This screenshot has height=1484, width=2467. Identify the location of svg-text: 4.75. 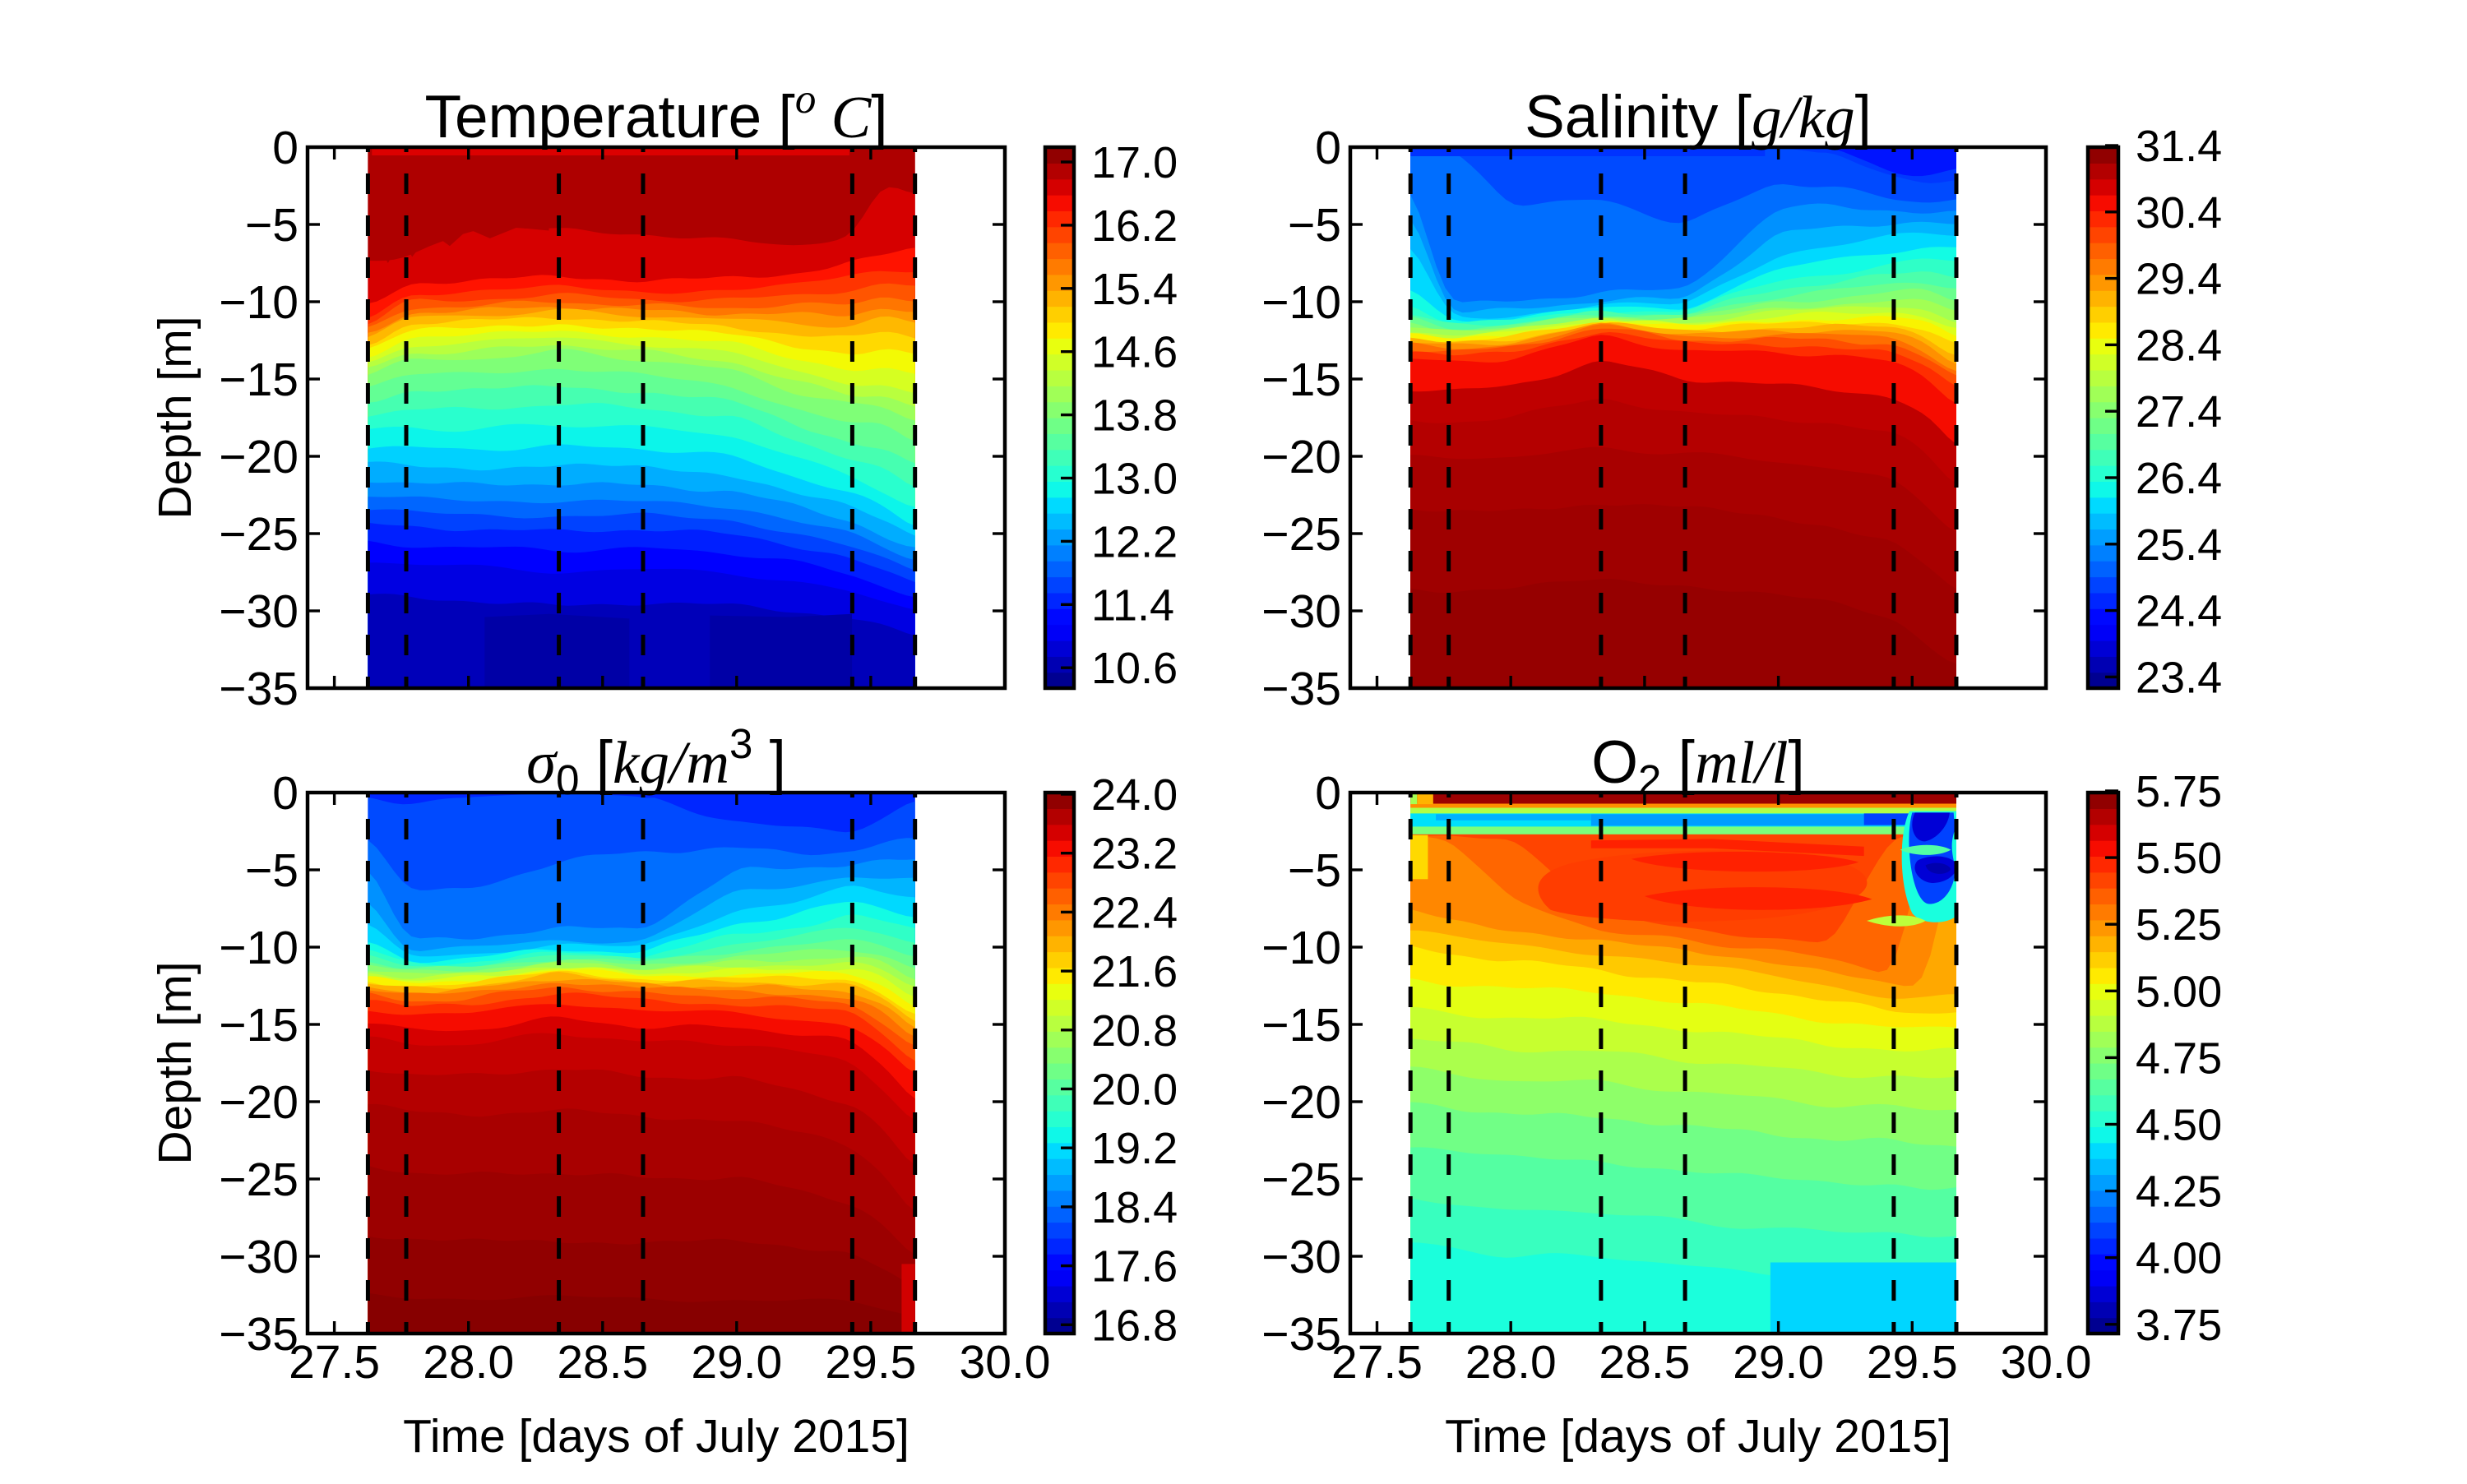
(2179, 1058).